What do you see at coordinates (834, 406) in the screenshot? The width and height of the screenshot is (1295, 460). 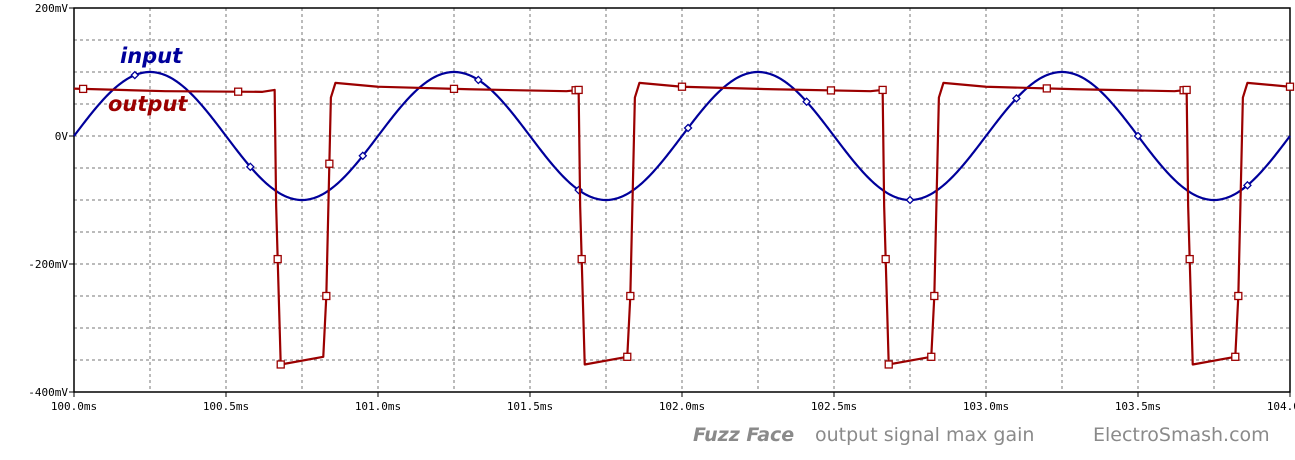 I see `x-tick-label: 102.5ms` at bounding box center [834, 406].